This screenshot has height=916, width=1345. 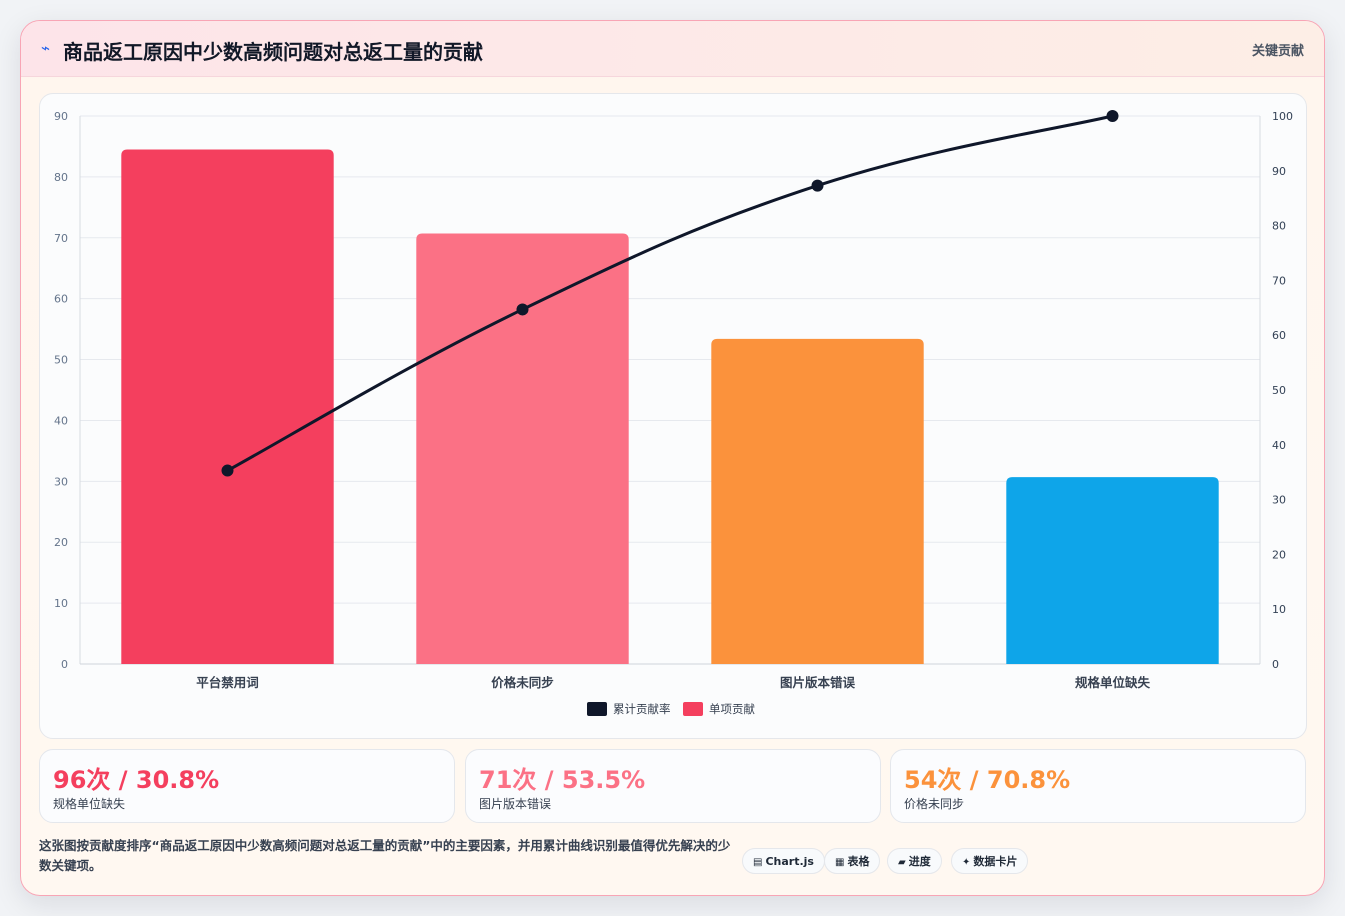 What do you see at coordinates (1279, 335) in the screenshot?
I see `y-right-tick-label: 60` at bounding box center [1279, 335].